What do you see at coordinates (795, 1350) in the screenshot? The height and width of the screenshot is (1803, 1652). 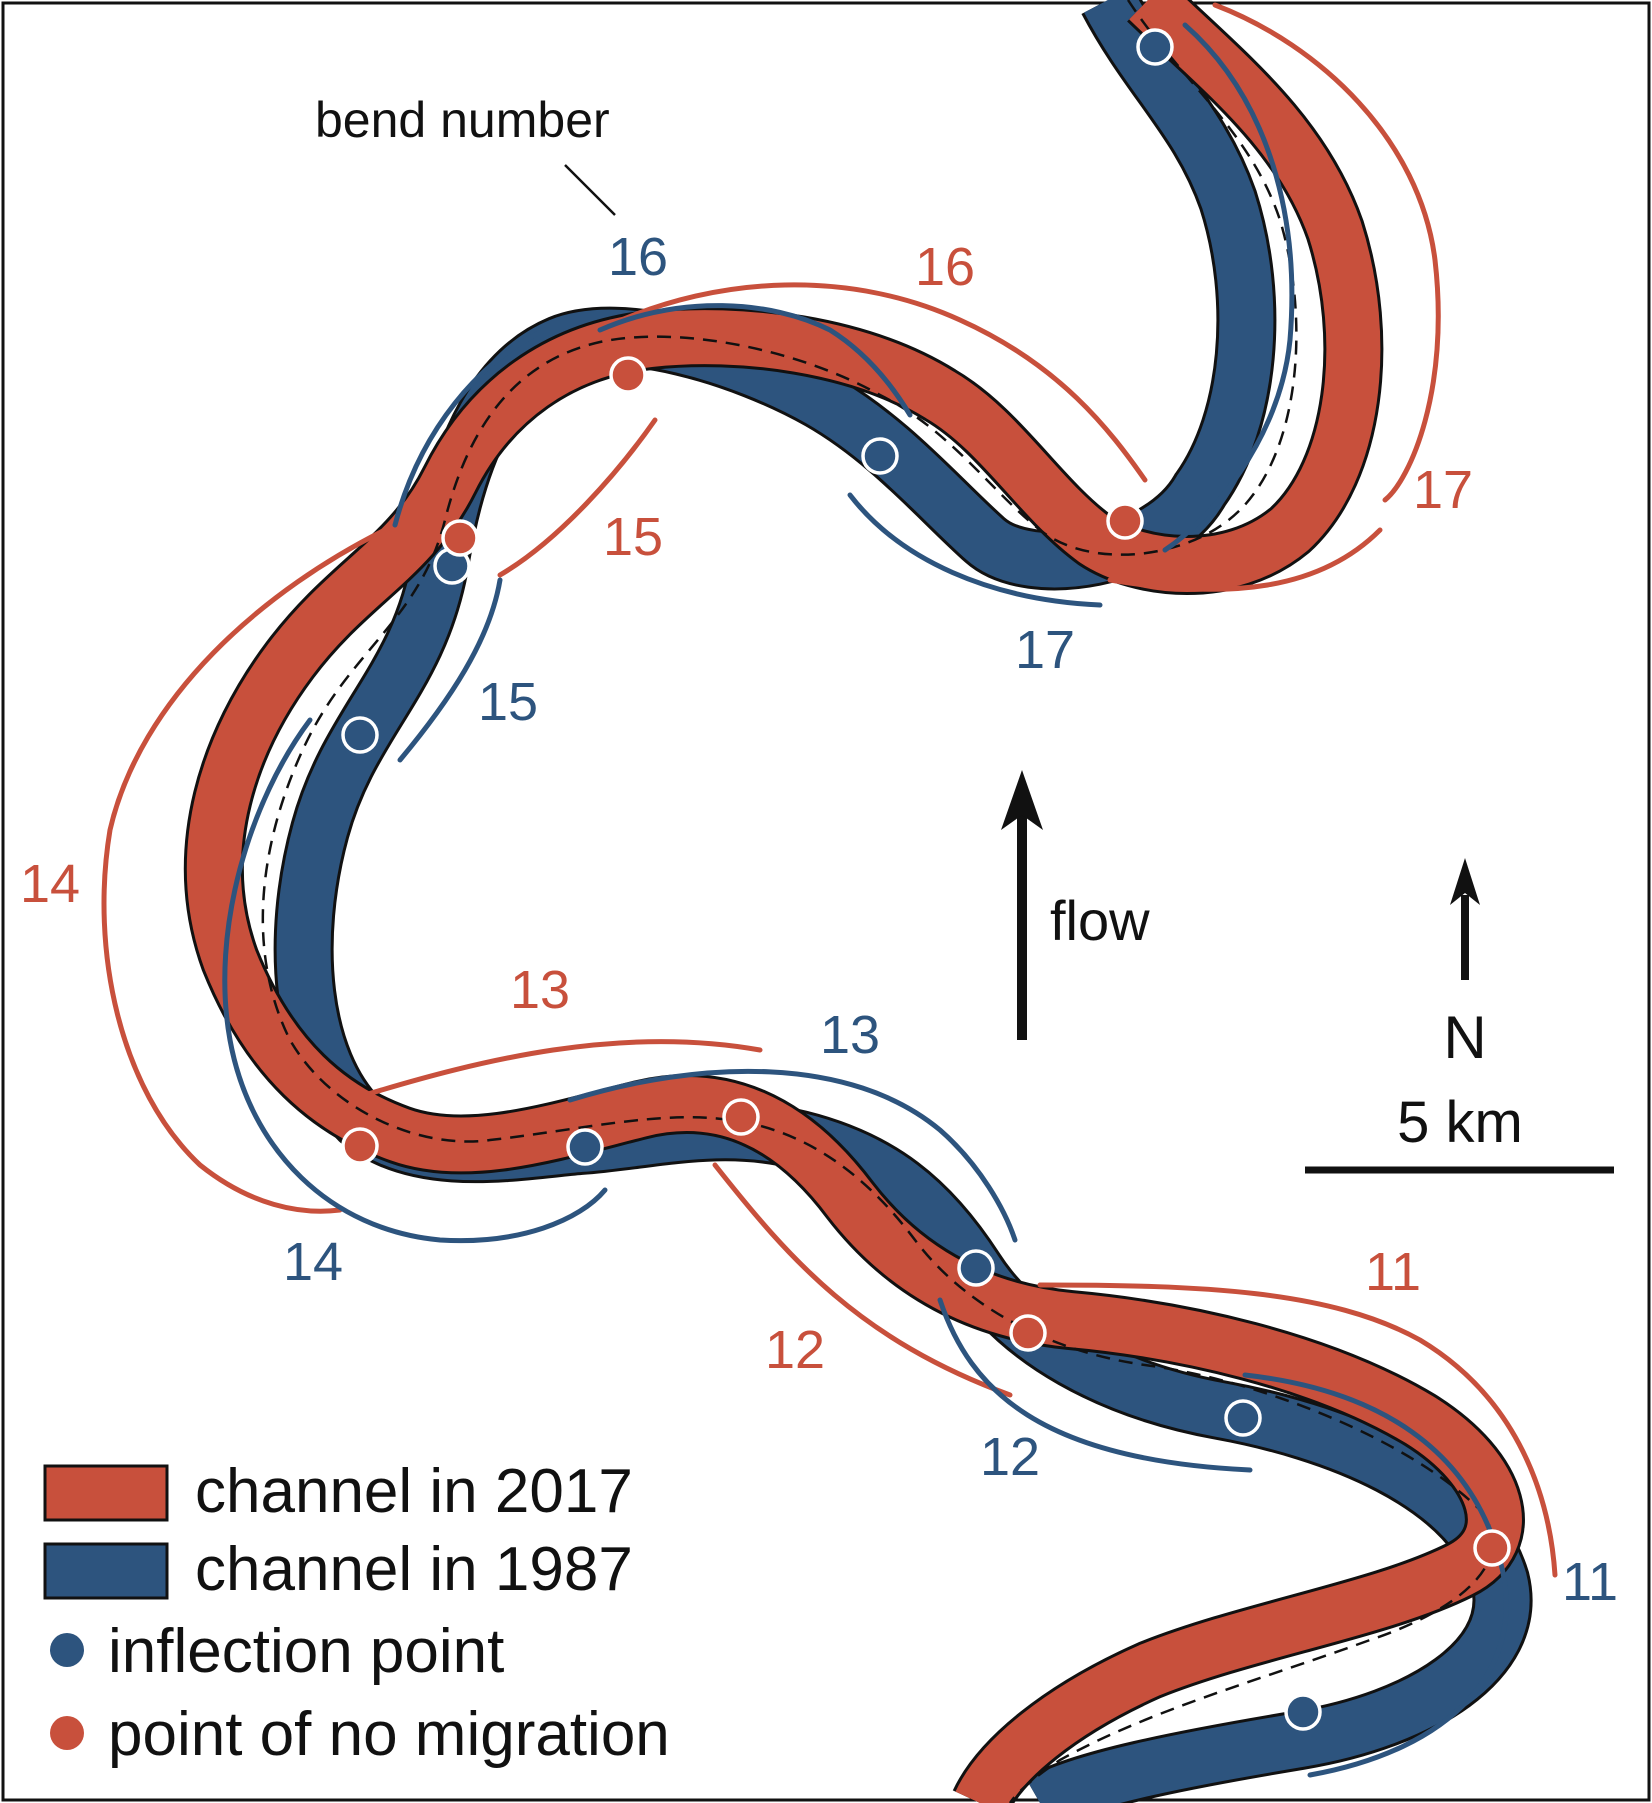 I see `bend-label-2017: 12` at bounding box center [795, 1350].